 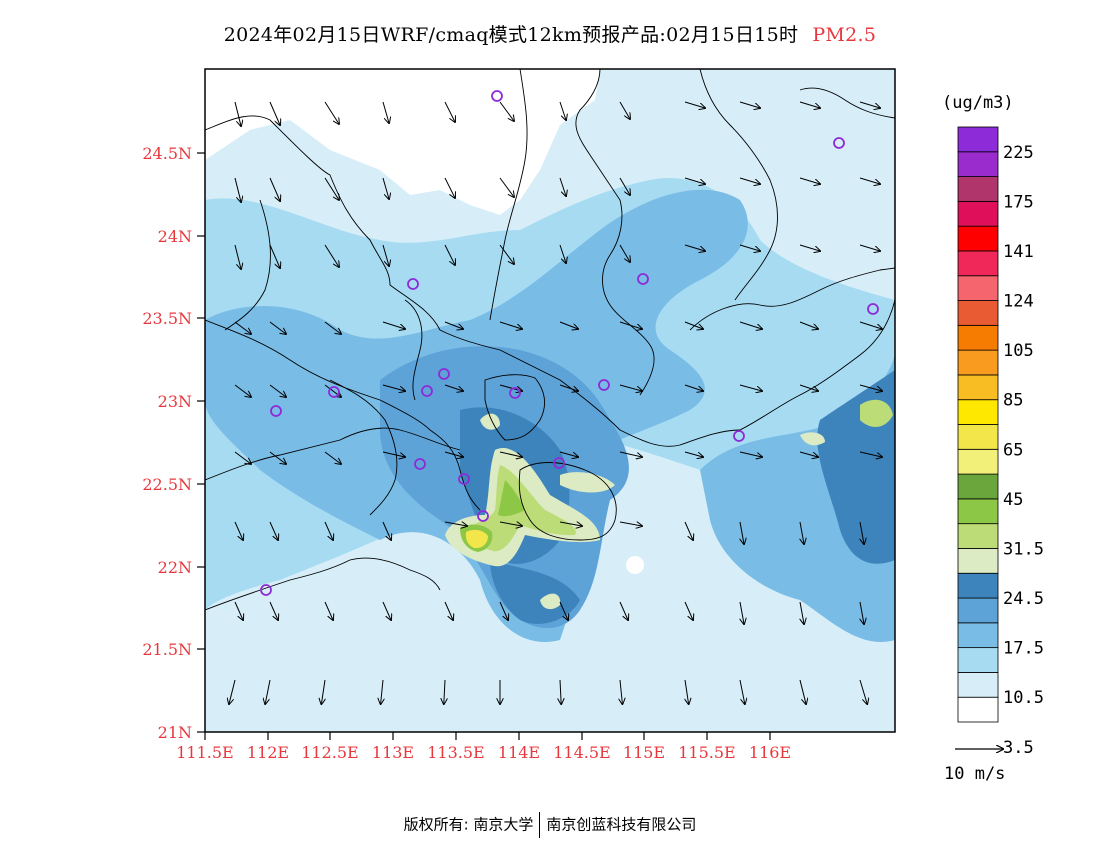 I want to click on colorbar-label: 85, so click(x=1013, y=401).